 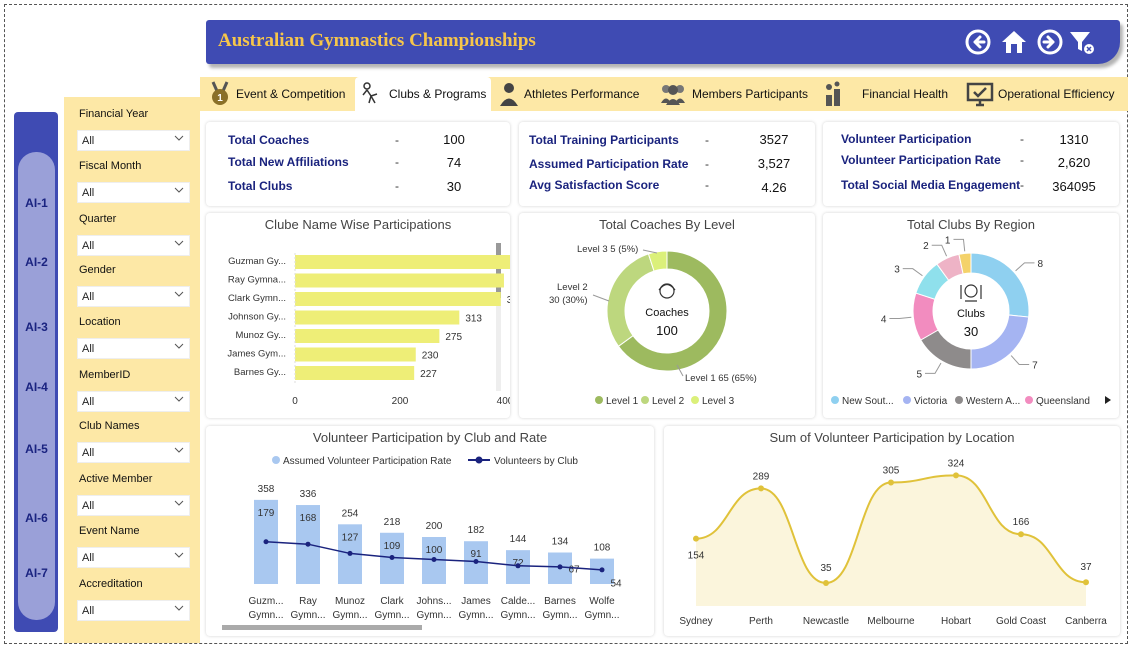 I want to click on chart-title: Clube Name Wise Participations, so click(x=358, y=224).